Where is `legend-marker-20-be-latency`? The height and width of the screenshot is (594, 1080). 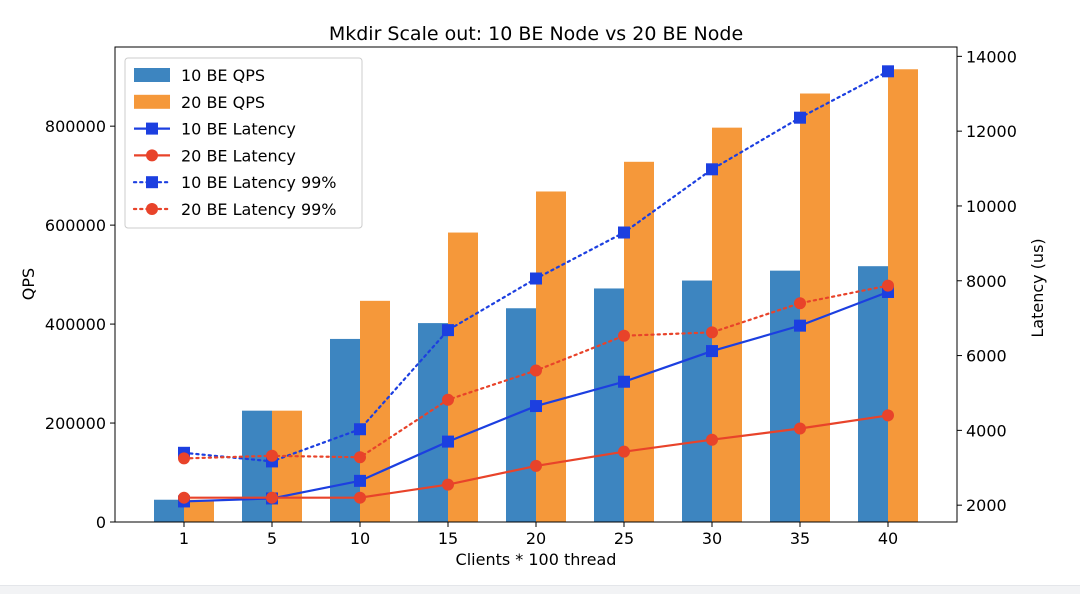
legend-marker-20-be-latency is located at coordinates (152, 155).